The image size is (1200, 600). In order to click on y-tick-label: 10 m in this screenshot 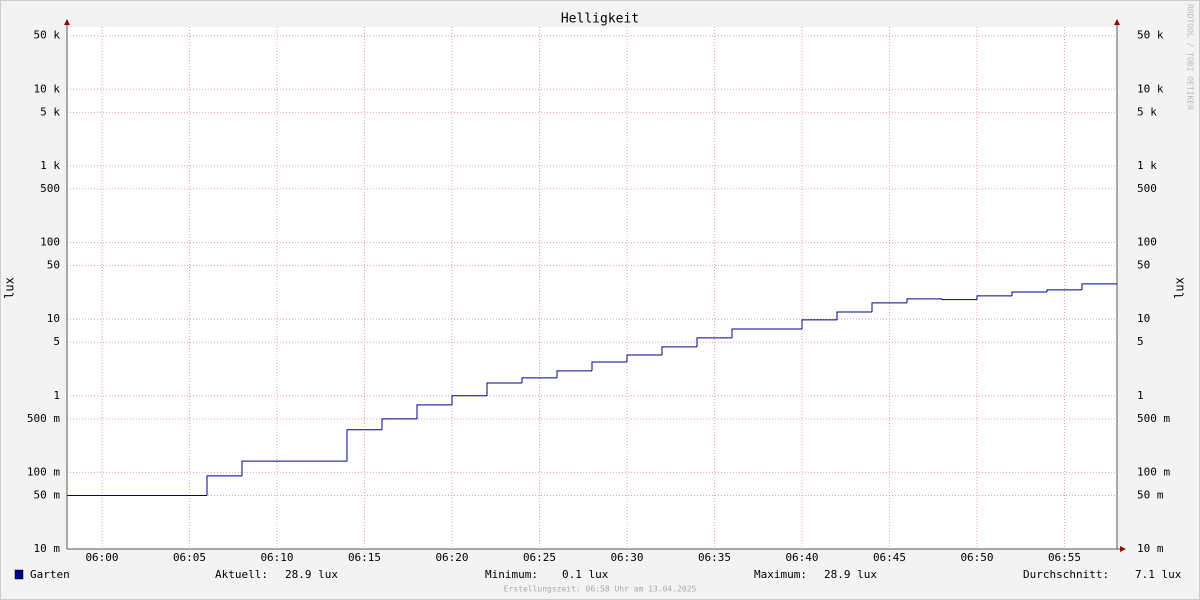, I will do `click(47, 548)`.